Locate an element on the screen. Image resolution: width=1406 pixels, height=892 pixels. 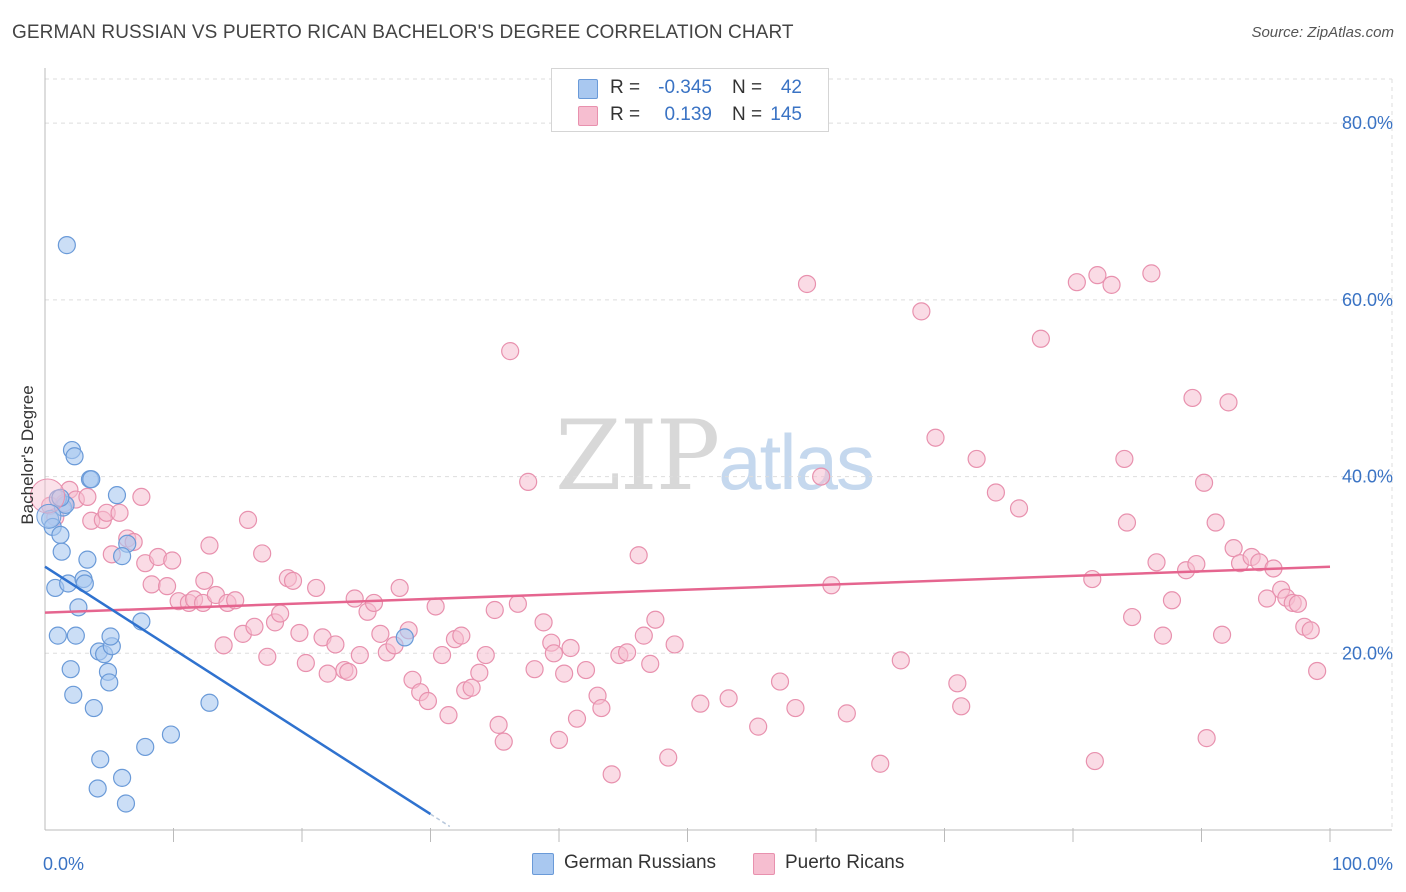
x-tick-label: 100.0% is located at coordinates (1362, 864).